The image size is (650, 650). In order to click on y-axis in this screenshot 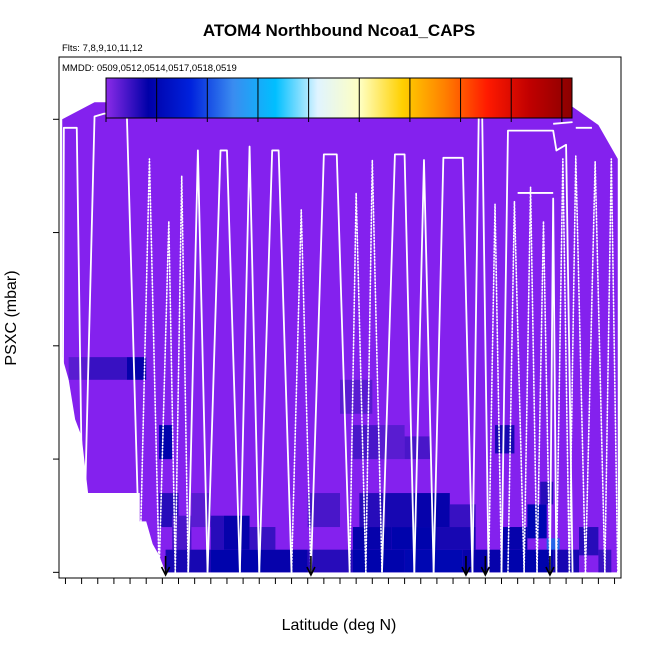, I will do `click(56, 345)`.